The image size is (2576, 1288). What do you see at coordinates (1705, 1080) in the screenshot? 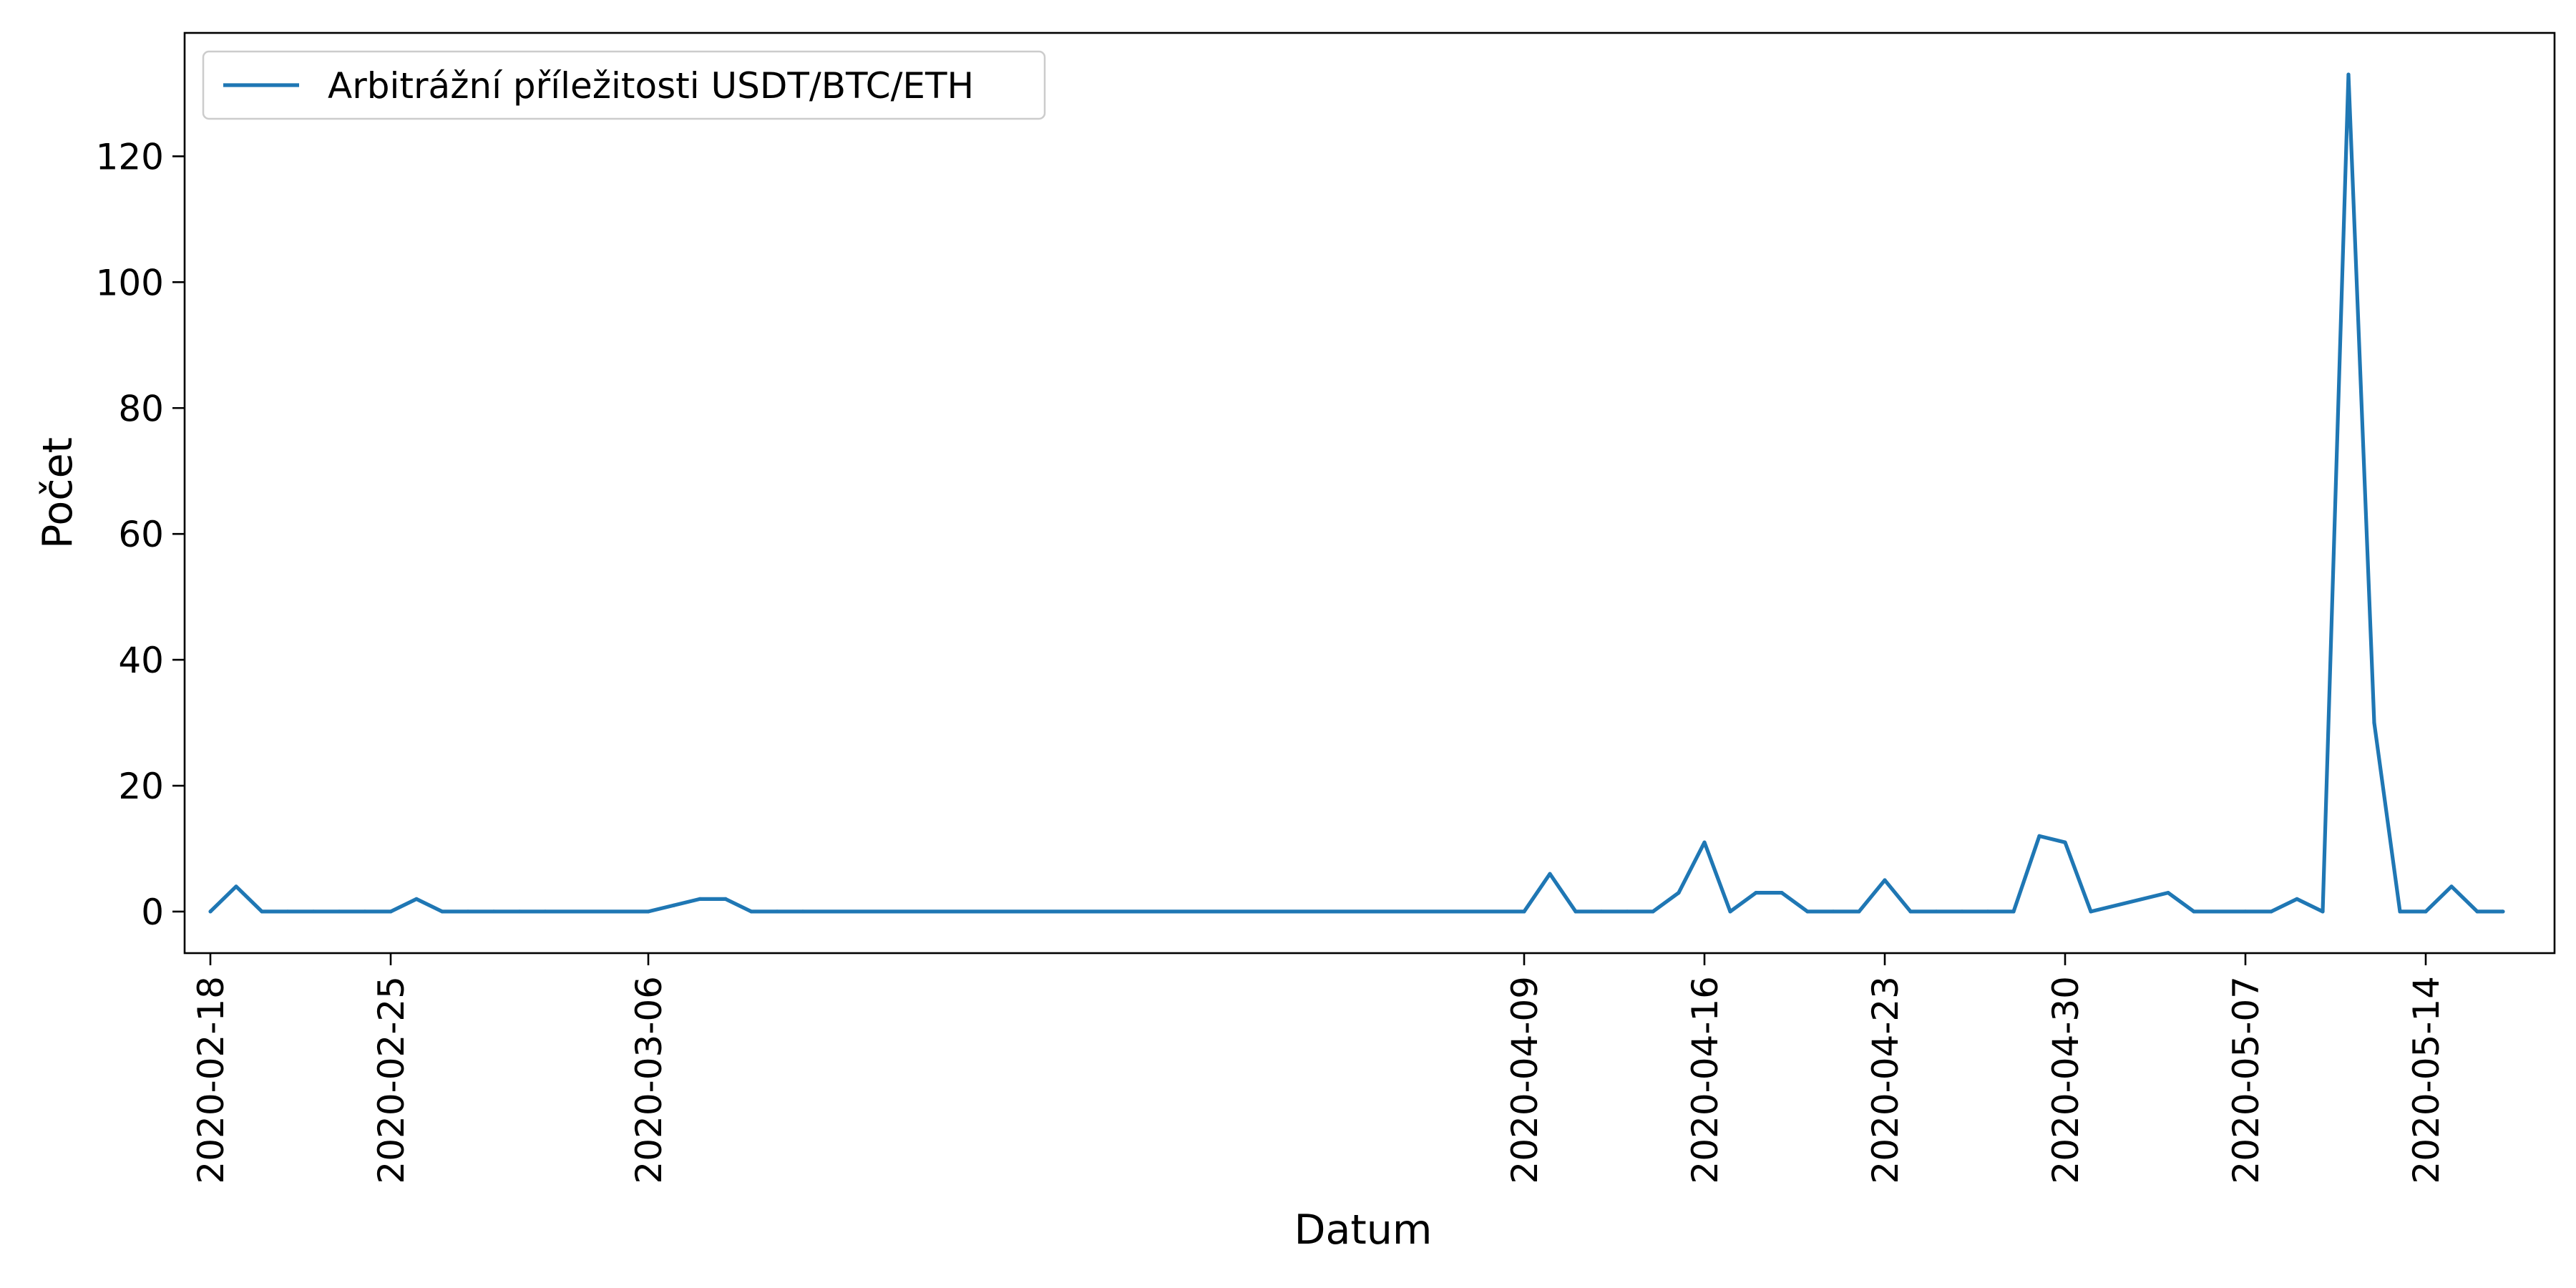
I see `x-tick-label: 2020-04-16` at bounding box center [1705, 1080].